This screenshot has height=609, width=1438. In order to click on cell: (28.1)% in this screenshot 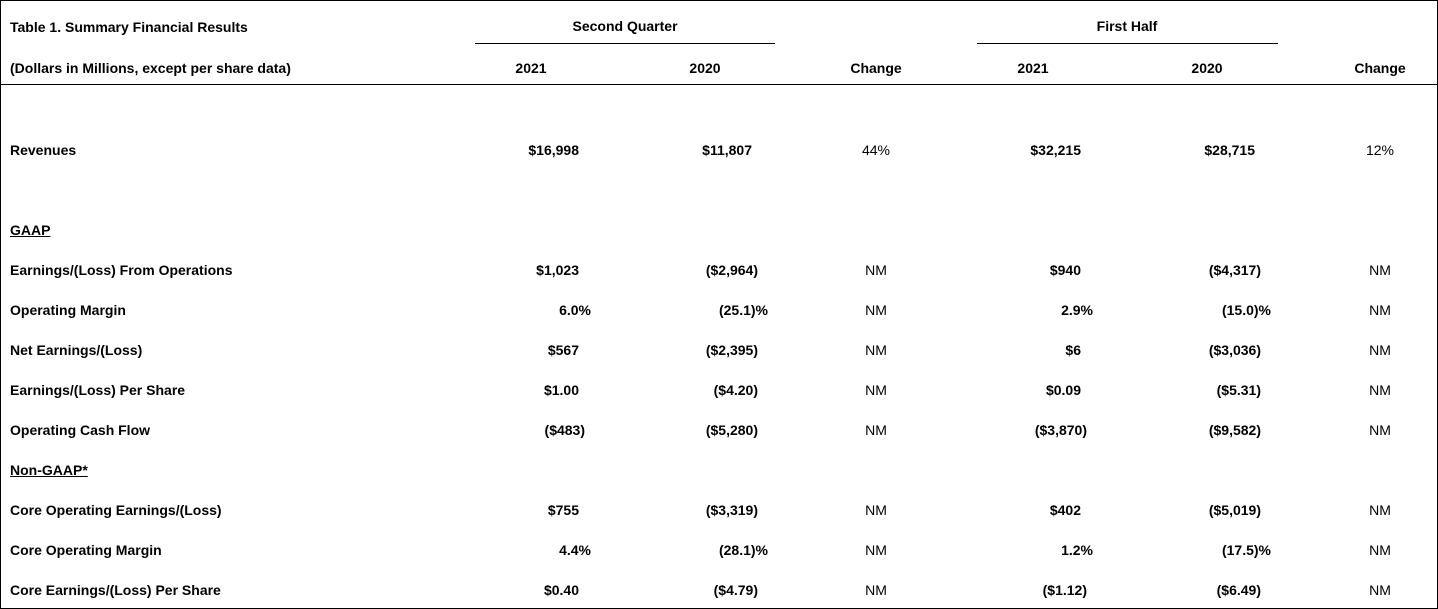, I will do `click(743, 550)`.